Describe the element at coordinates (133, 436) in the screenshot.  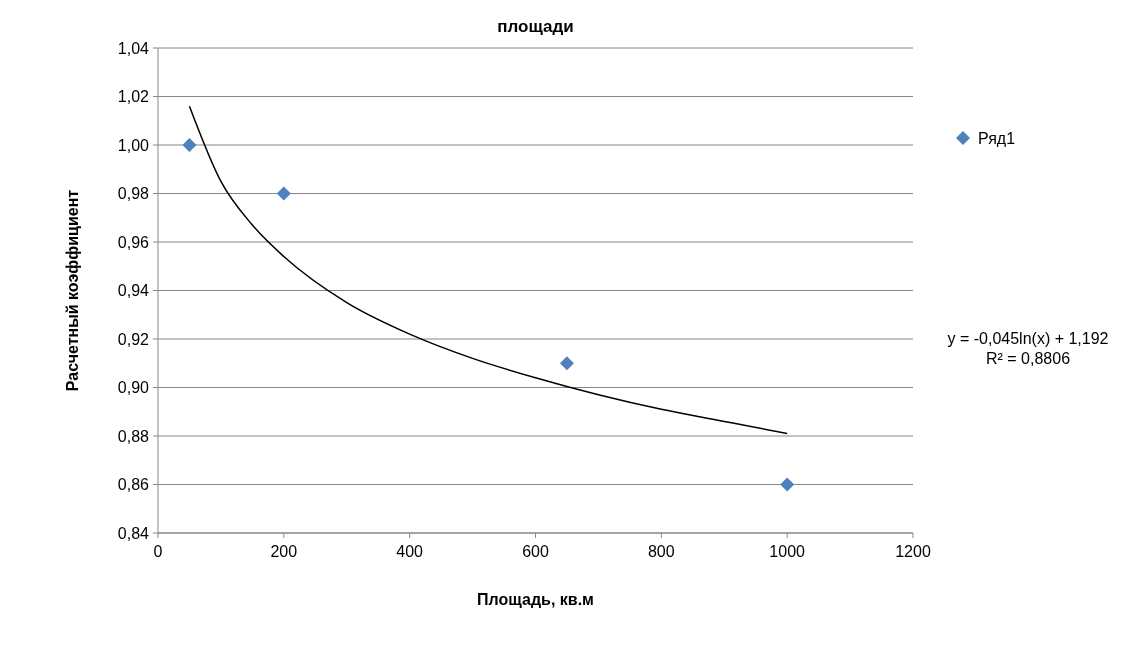
I see `y-tick-label: 0,88` at that location.